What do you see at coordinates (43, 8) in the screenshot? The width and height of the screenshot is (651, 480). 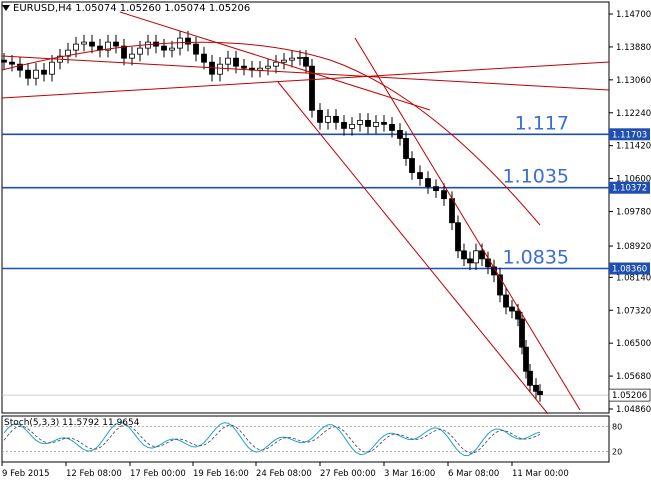 I see `symbol-label: EURUSD,H4` at bounding box center [43, 8].